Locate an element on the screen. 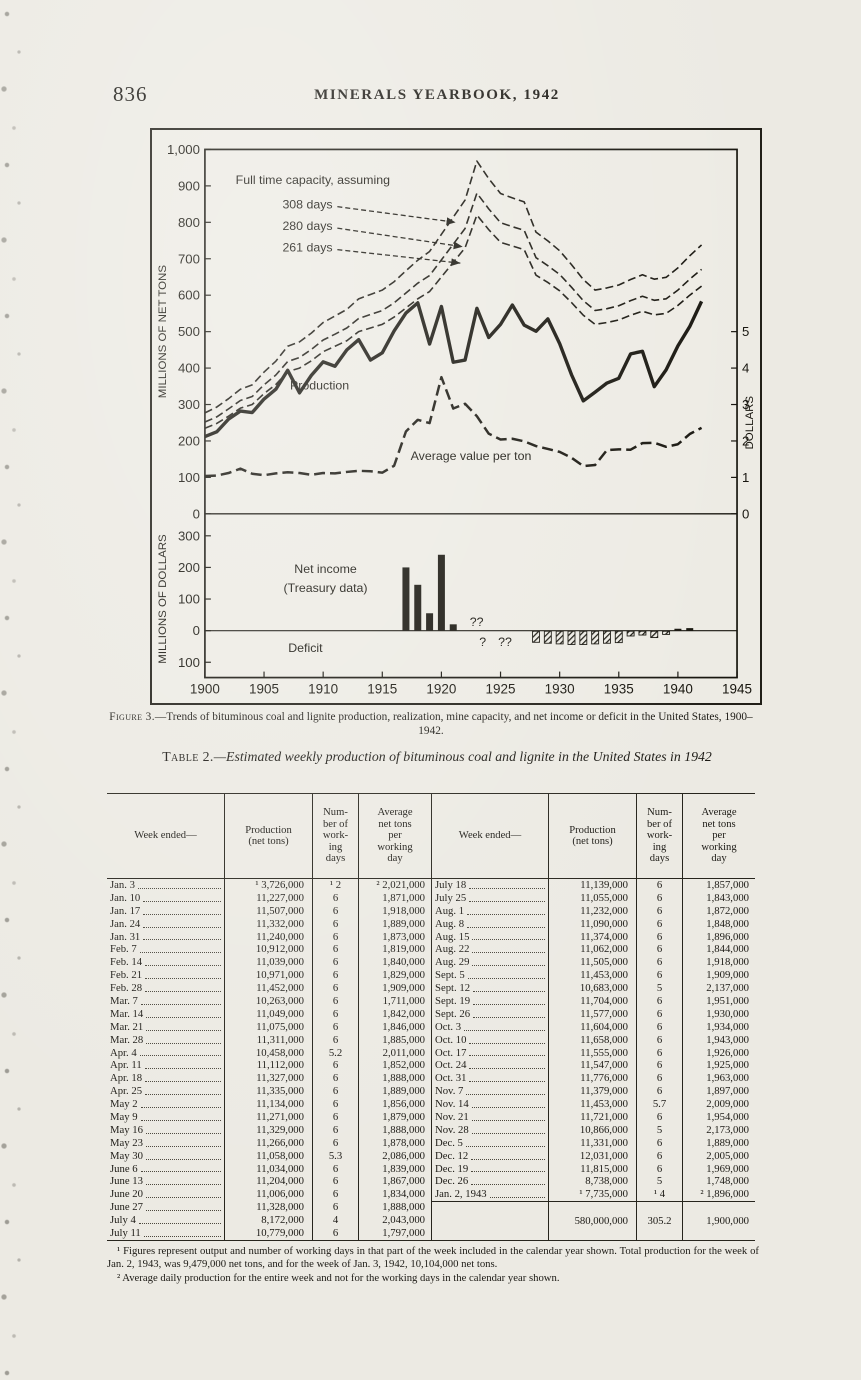 Image resolution: width=861 pixels, height=1380 pixels. table-cell-production: 11,006,000 is located at coordinates (268, 1195).